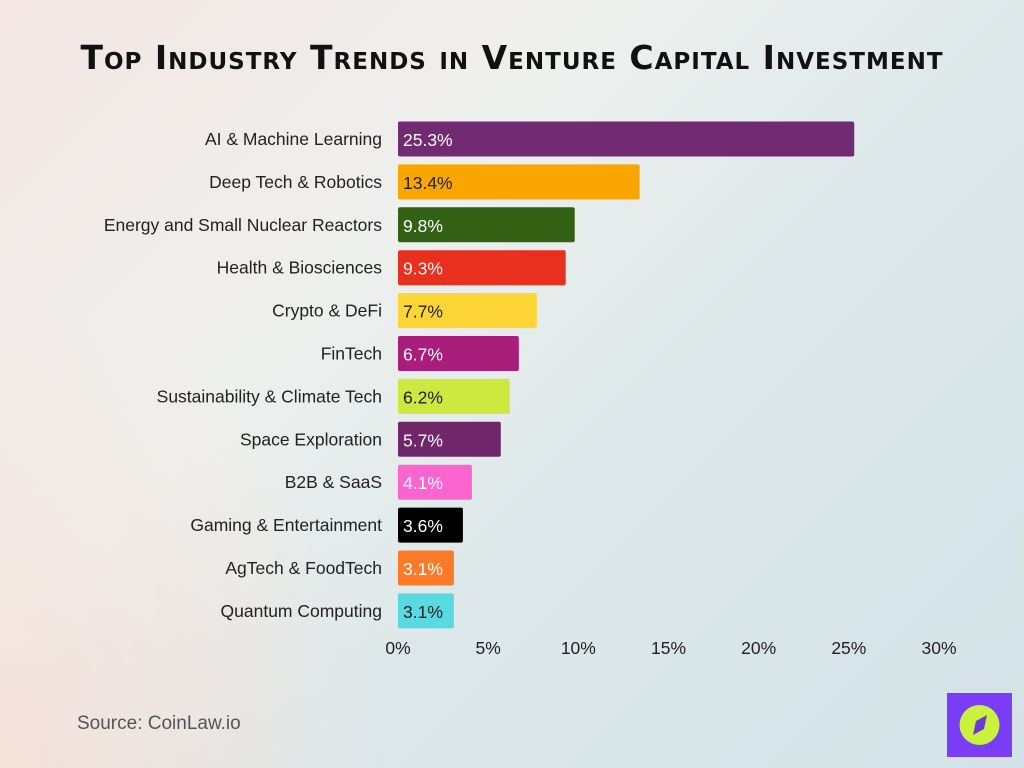 The height and width of the screenshot is (768, 1024). I want to click on category-label: AI & Machine Learning, so click(293, 139).